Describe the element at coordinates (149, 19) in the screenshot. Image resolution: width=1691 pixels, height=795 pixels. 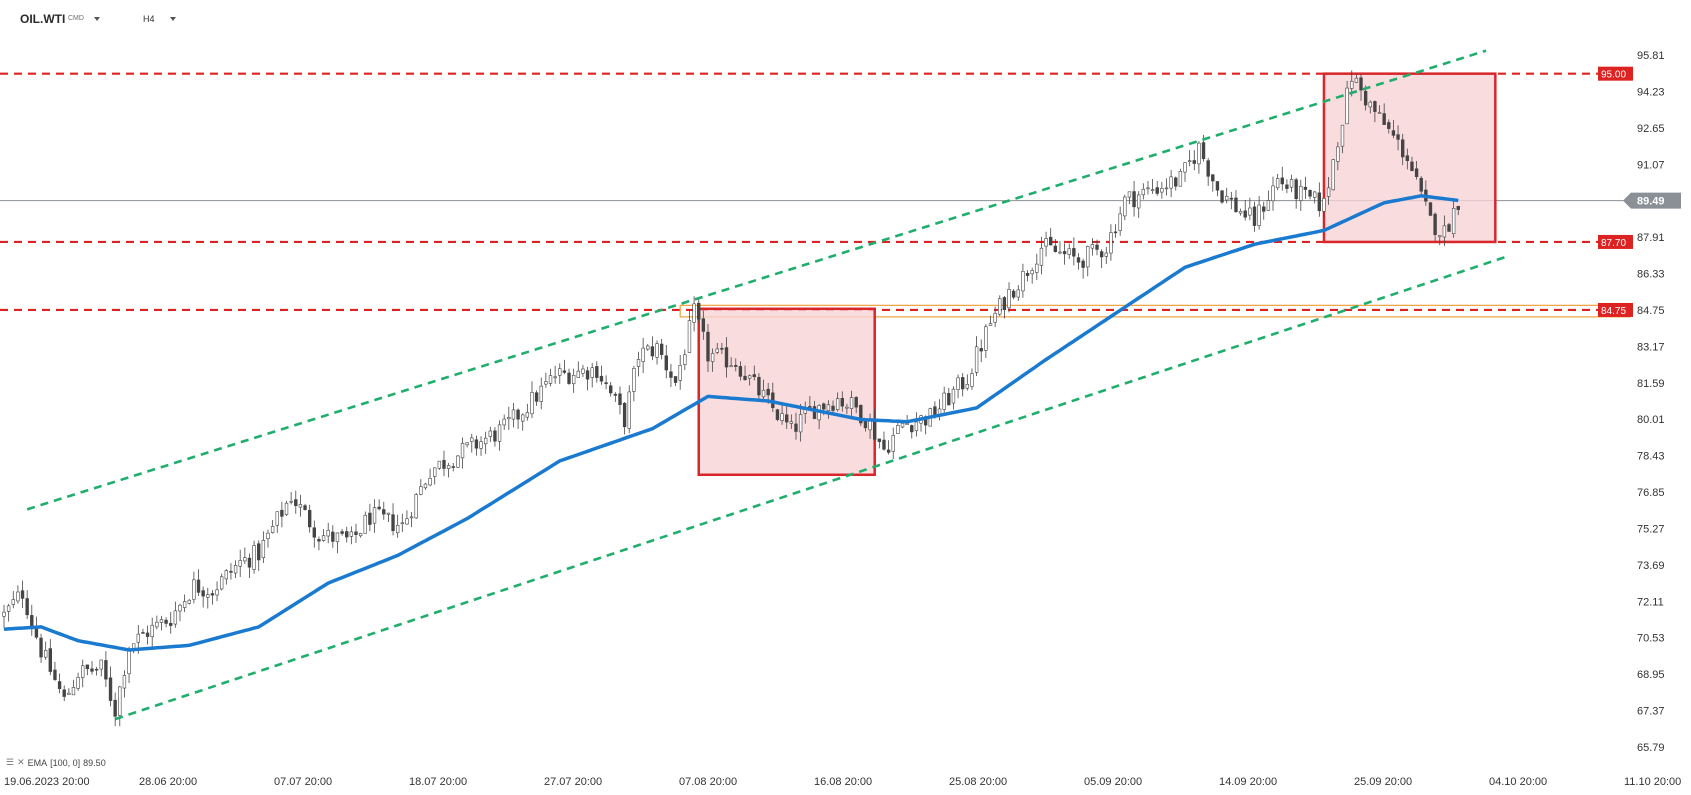
I see `timeframe-selector: H4` at that location.